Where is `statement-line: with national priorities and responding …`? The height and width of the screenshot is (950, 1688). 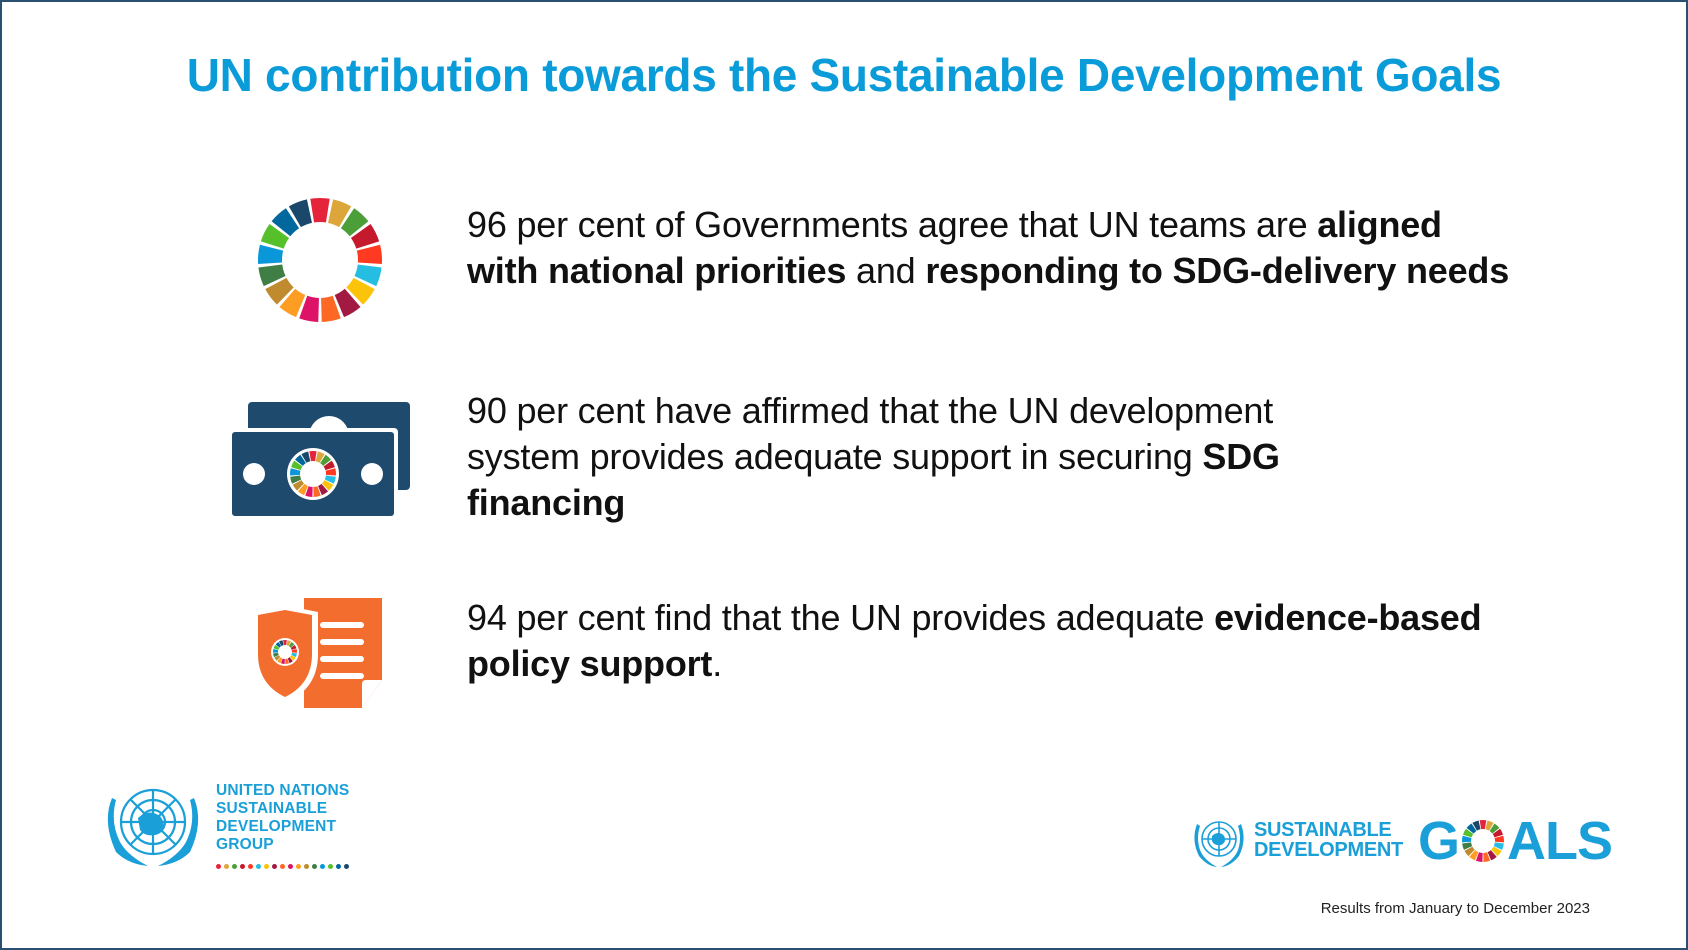 statement-line: with national priorities and responding … is located at coordinates (988, 270).